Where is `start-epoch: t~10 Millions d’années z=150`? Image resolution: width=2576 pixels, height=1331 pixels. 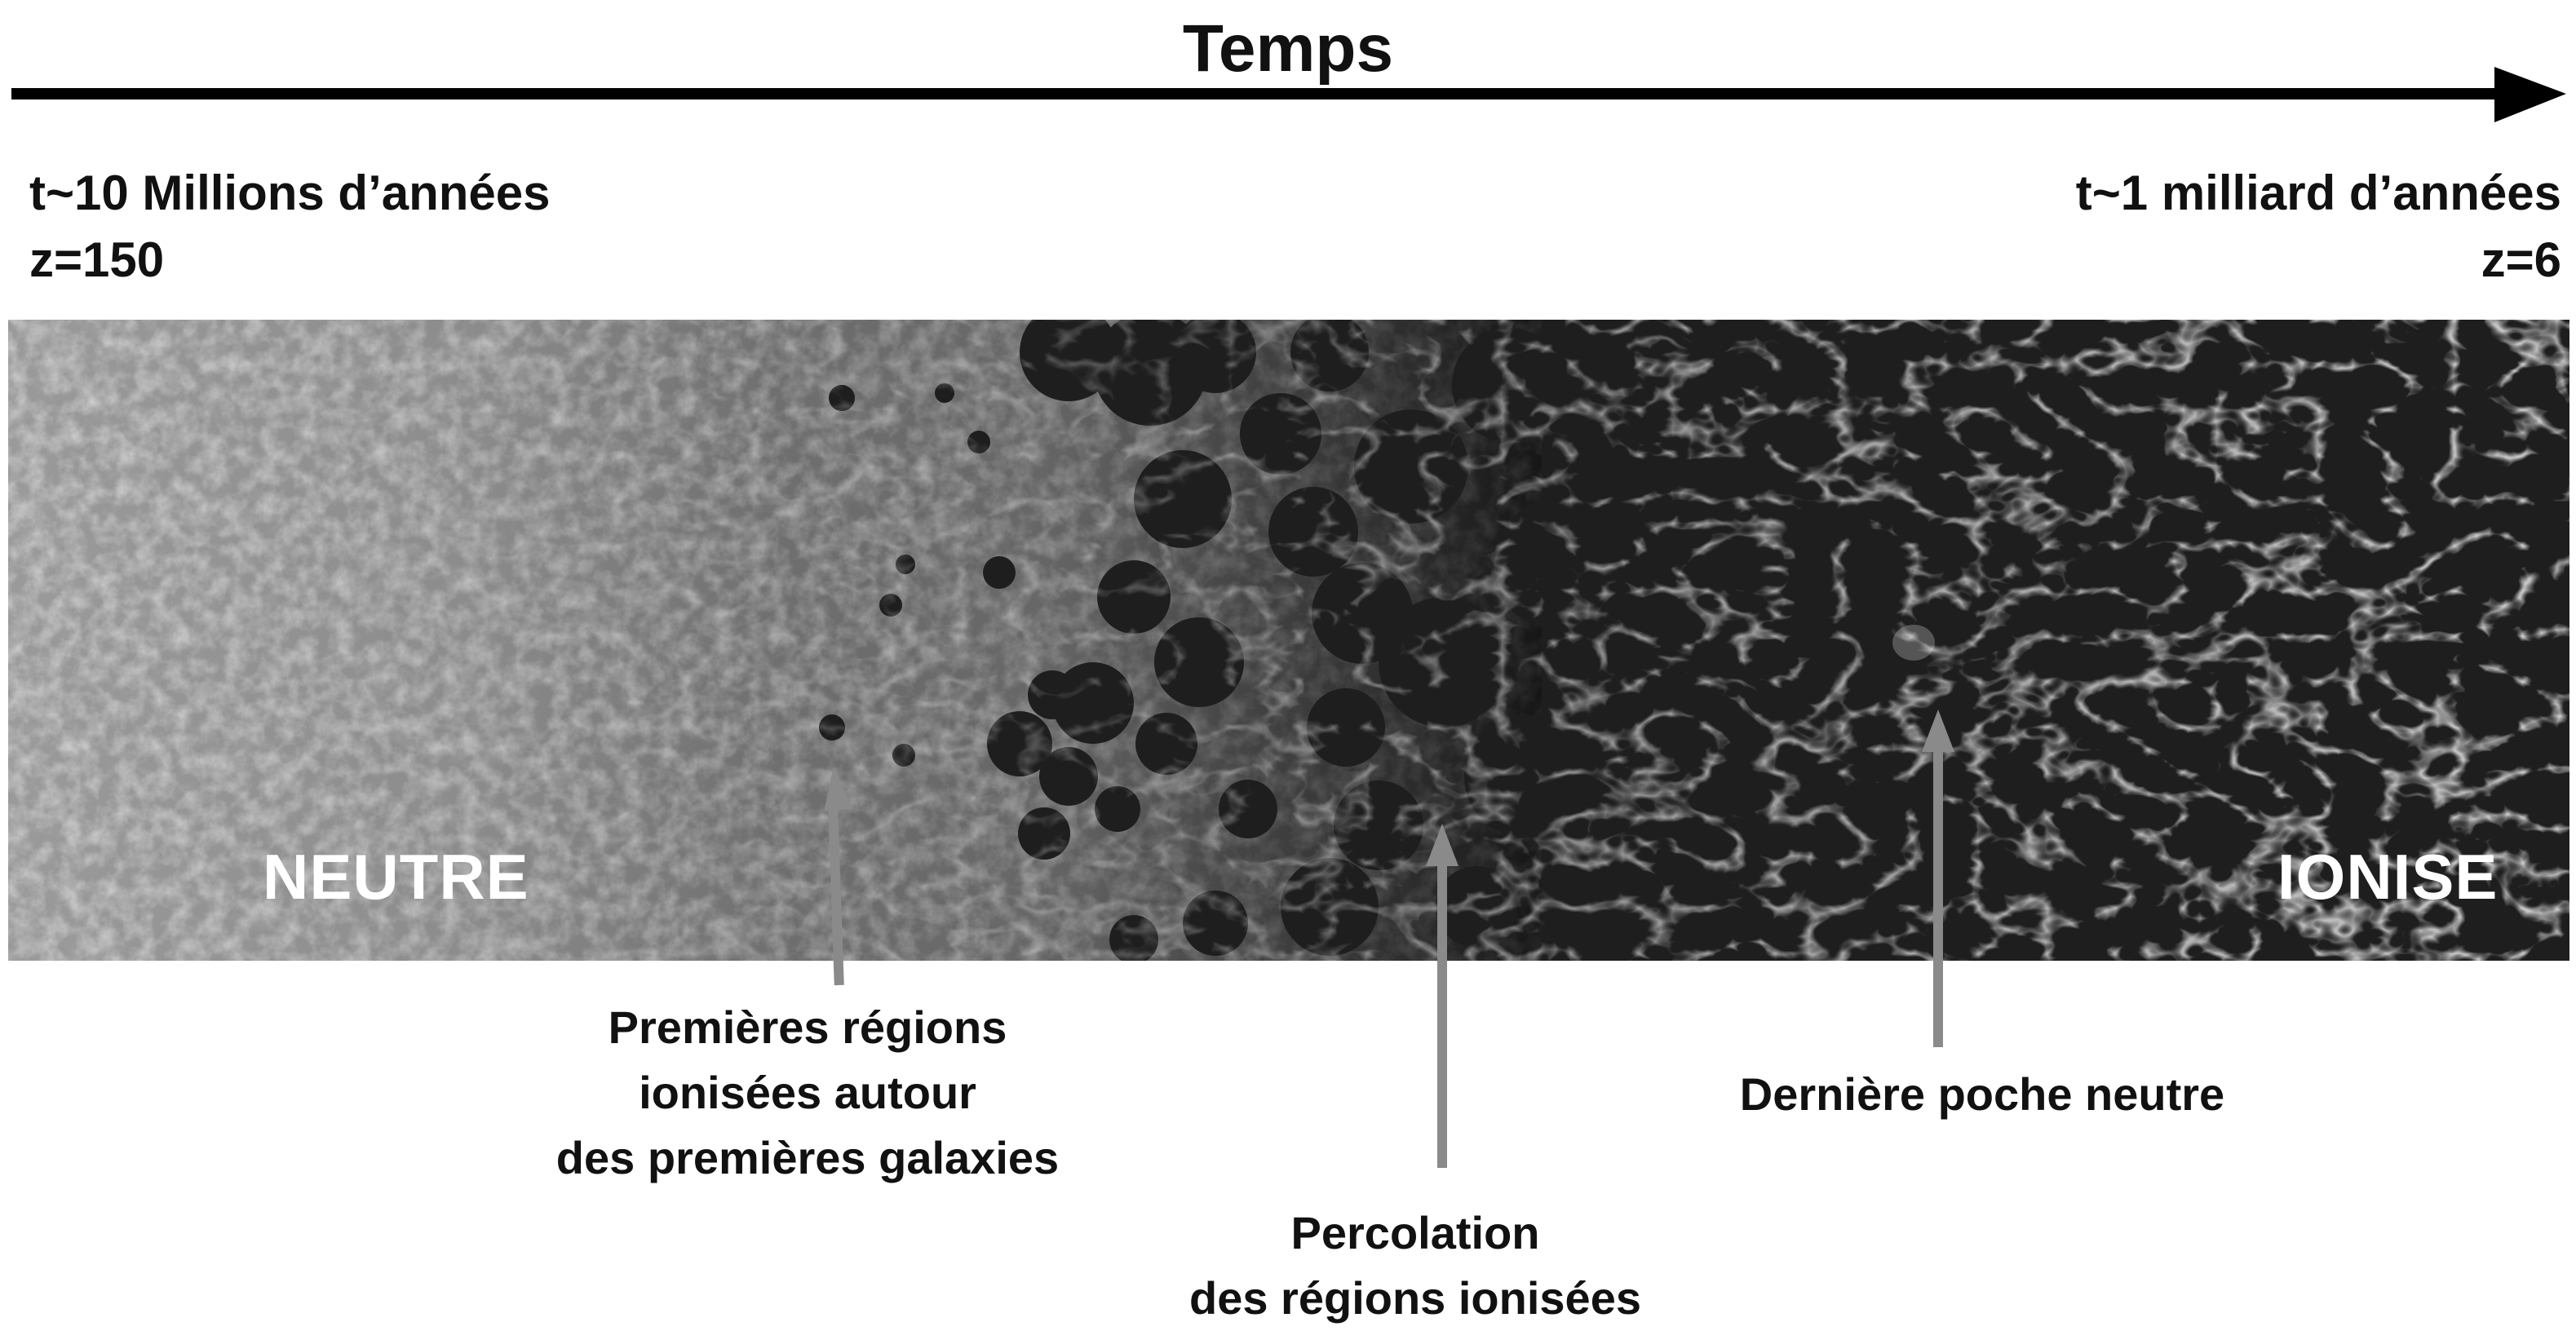
start-epoch: t~10 Millions d’années z=150 is located at coordinates (290, 227).